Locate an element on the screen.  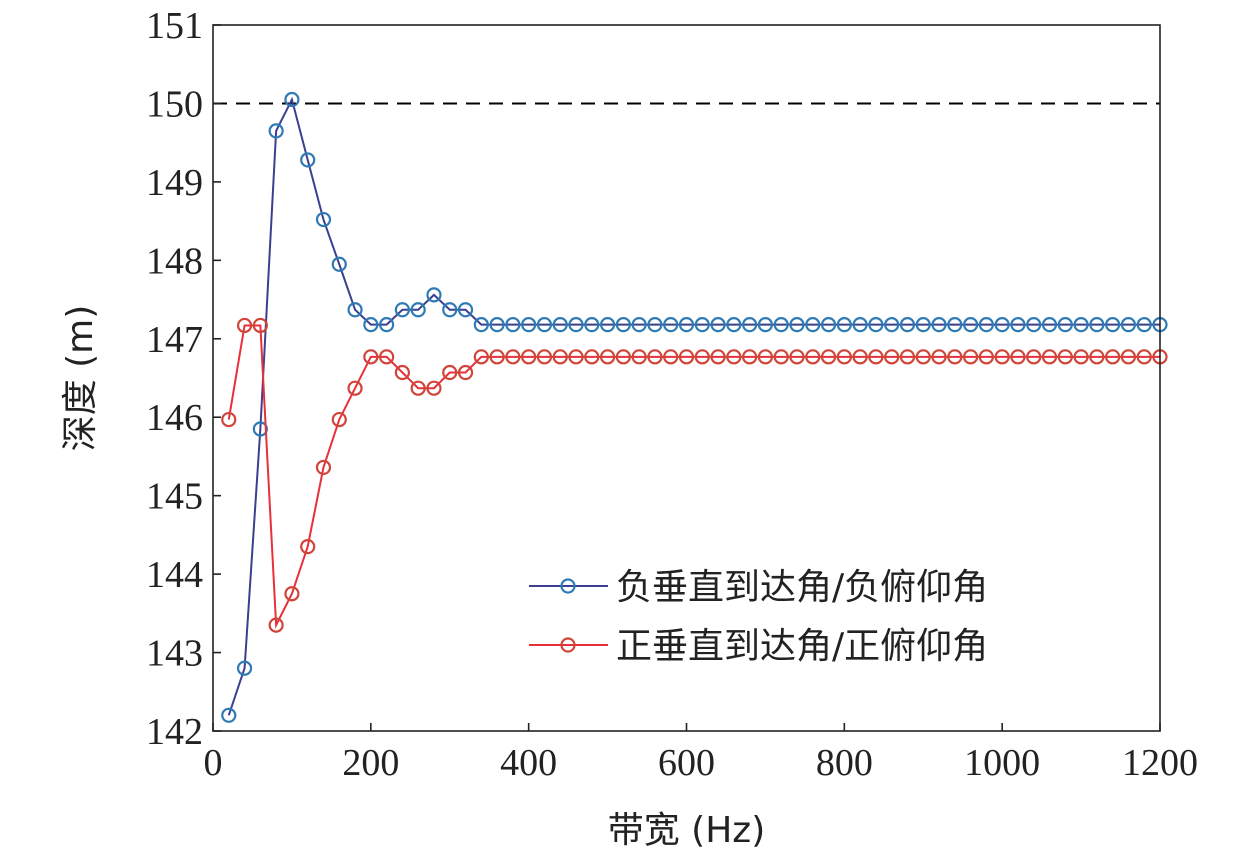
y-tick-label: 146 is located at coordinates (174, 418).